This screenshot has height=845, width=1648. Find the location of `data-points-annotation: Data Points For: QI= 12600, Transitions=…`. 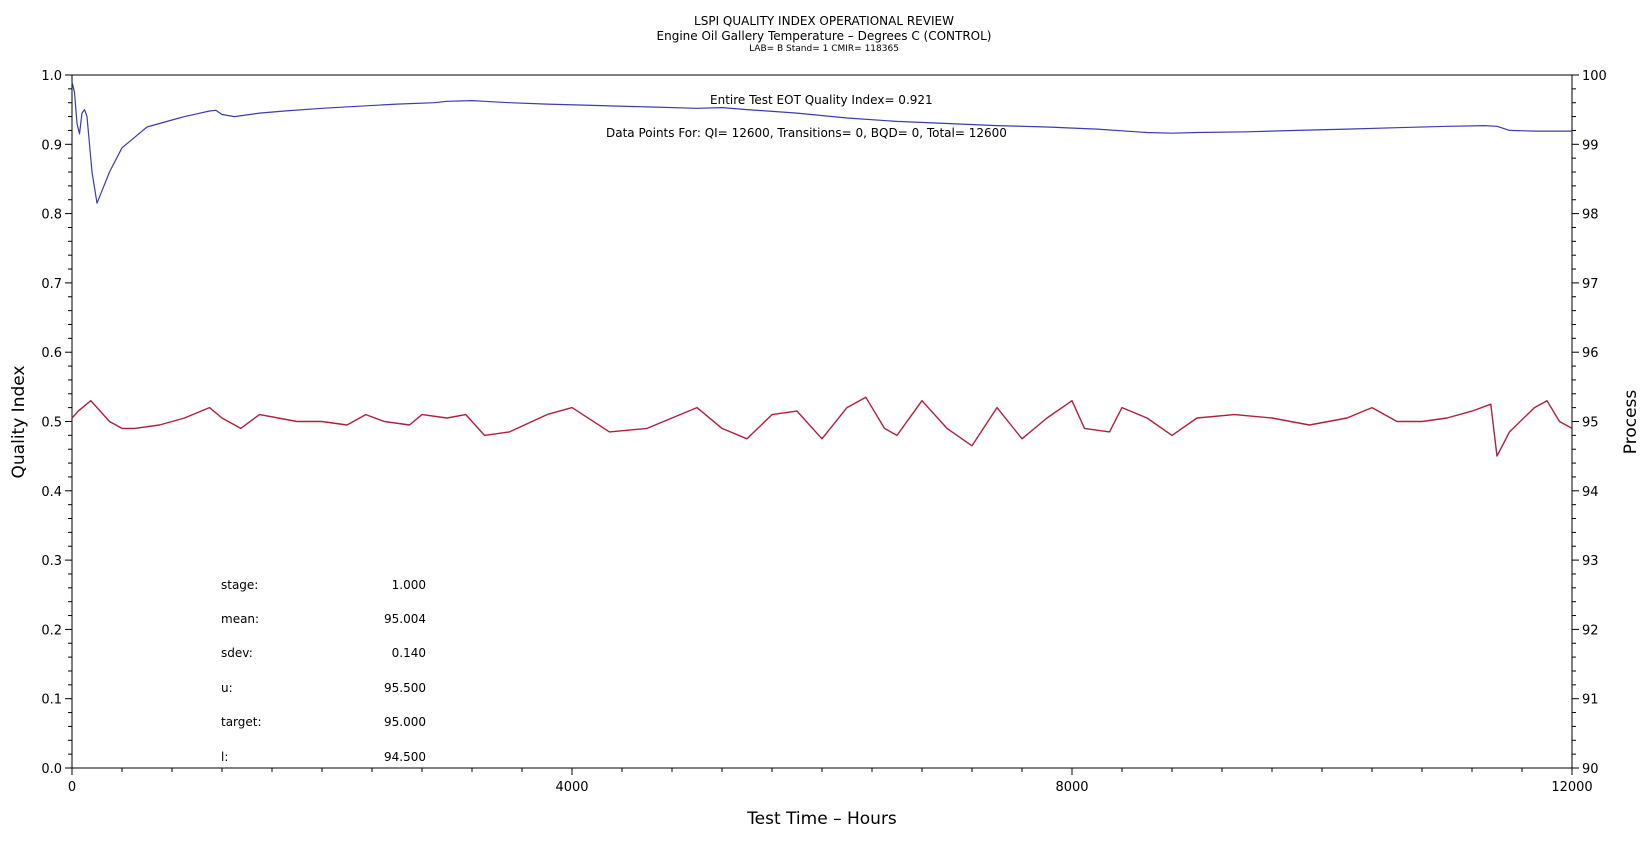

data-points-annotation: Data Points For: QI= 12600, Transitions=… is located at coordinates (806, 133).